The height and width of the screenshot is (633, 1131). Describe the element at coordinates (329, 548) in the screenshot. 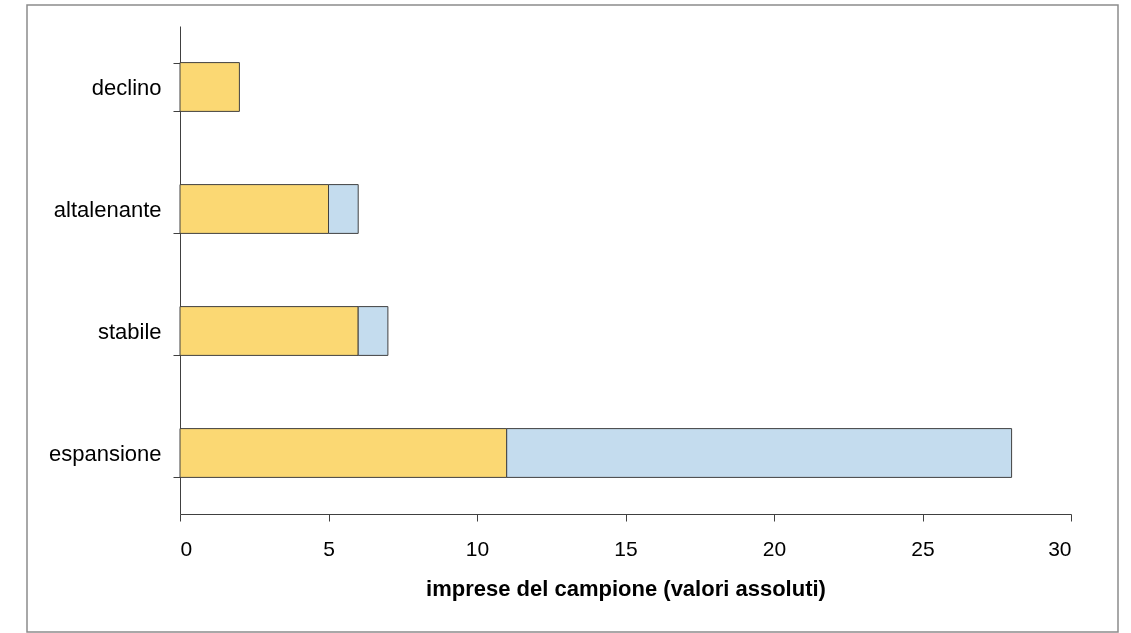

I see `x-tick-label: 5` at that location.